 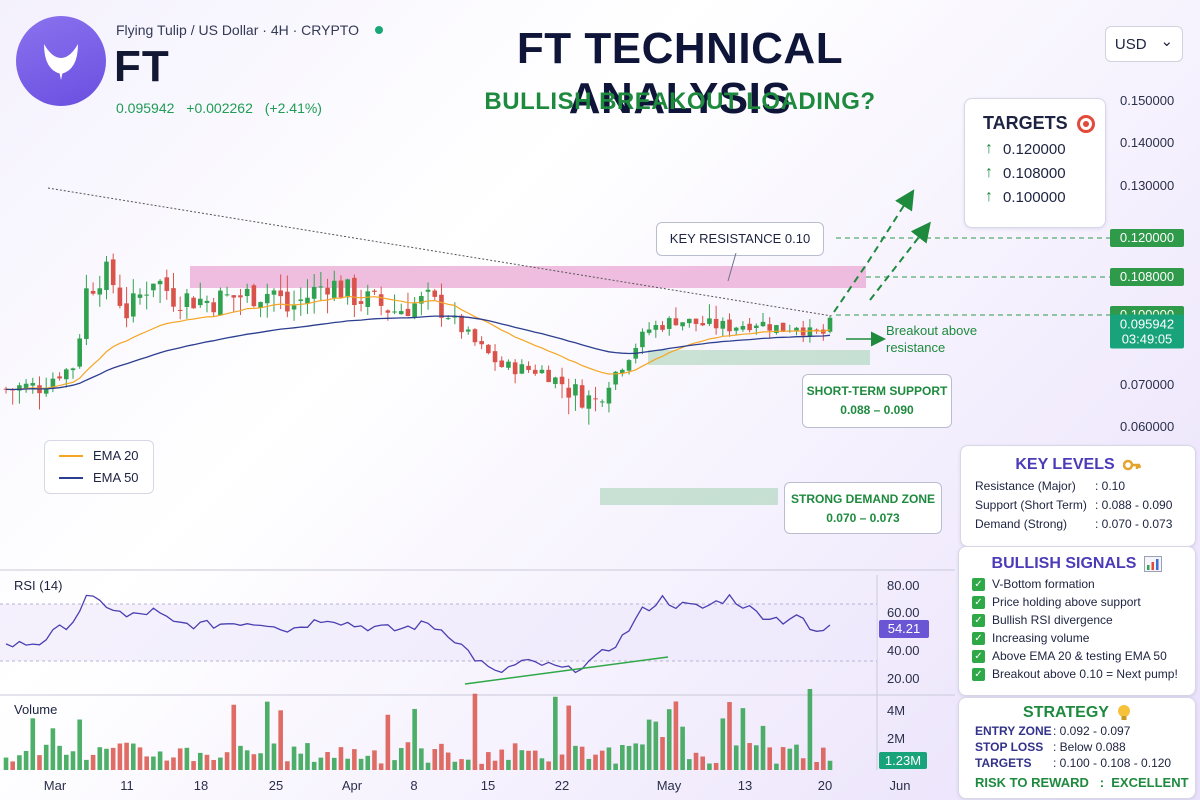 I want to click on page-title: FT TECHNICAL ANALYSIS, so click(x=680, y=73).